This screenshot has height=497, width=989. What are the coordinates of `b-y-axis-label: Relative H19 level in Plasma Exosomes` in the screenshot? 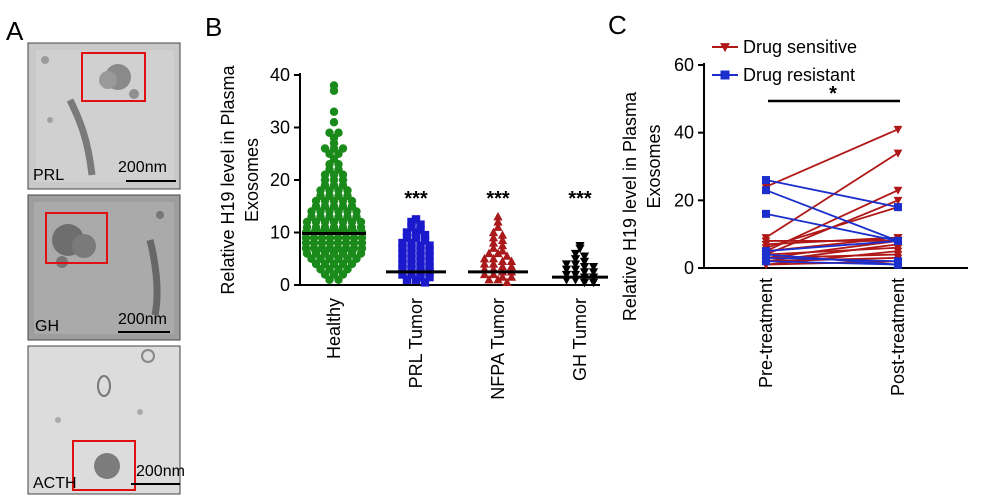 It's located at (240, 179).